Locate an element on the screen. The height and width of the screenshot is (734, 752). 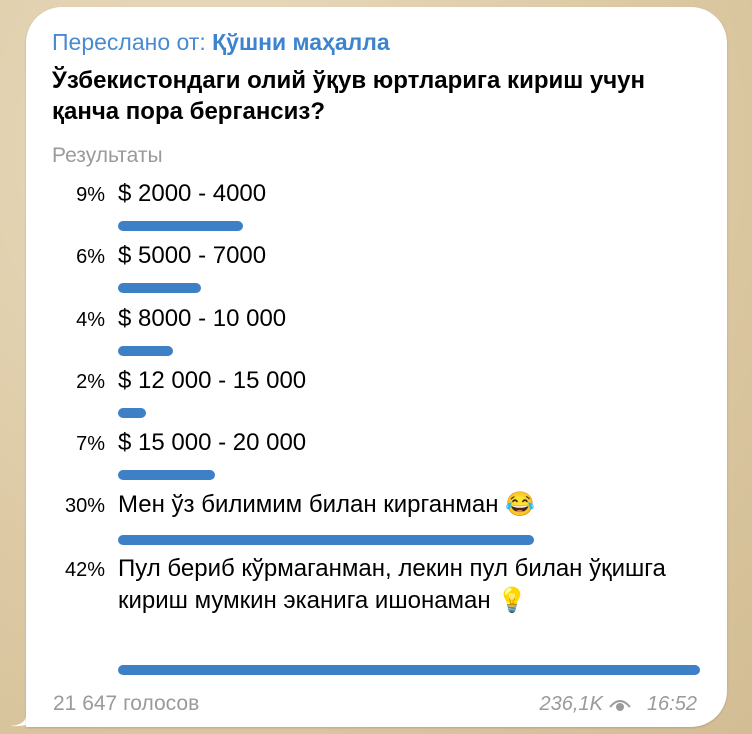
option-percent: 42% is located at coordinates (84, 570).